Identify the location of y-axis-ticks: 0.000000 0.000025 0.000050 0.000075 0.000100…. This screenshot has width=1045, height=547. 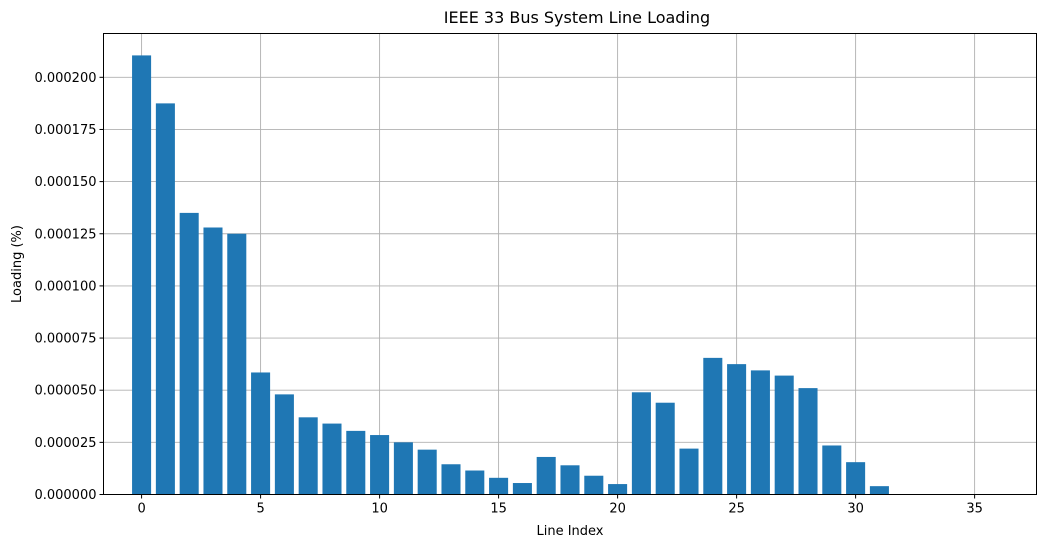
(69, 287).